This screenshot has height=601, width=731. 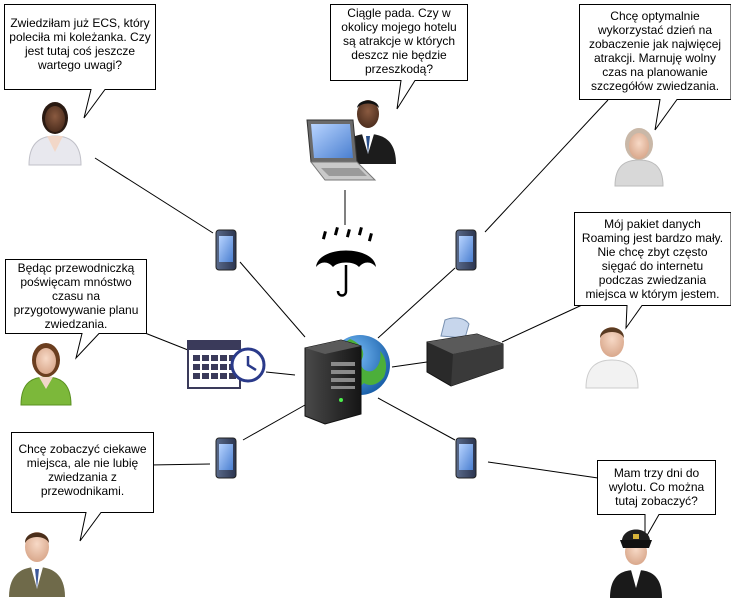 I want to click on connector-bottom-right-phone-globe, so click(x=416, y=419).